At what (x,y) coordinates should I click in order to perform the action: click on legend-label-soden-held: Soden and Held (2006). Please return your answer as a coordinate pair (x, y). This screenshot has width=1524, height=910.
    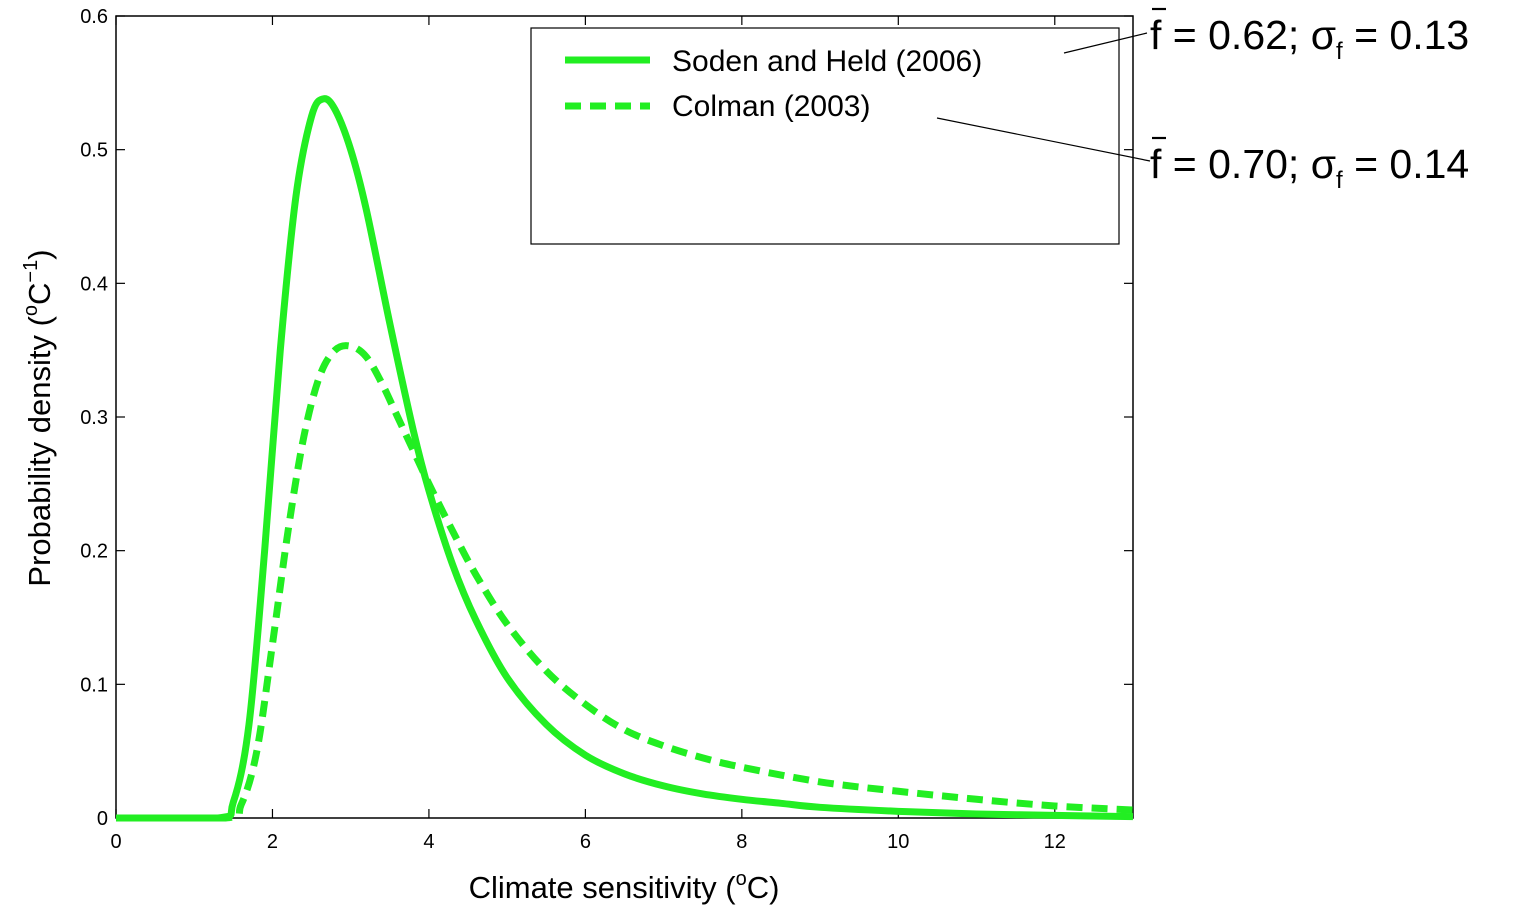
    Looking at the image, I should click on (827, 61).